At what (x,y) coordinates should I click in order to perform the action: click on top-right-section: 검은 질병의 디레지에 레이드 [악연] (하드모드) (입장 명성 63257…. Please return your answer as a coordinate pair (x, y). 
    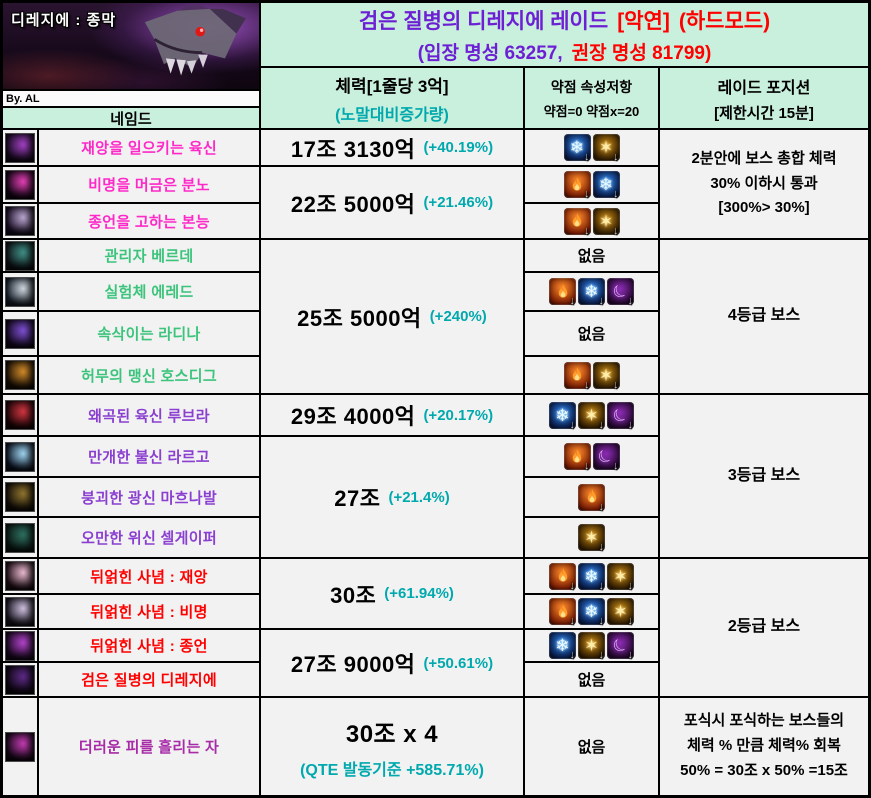
    Looking at the image, I should click on (564, 65).